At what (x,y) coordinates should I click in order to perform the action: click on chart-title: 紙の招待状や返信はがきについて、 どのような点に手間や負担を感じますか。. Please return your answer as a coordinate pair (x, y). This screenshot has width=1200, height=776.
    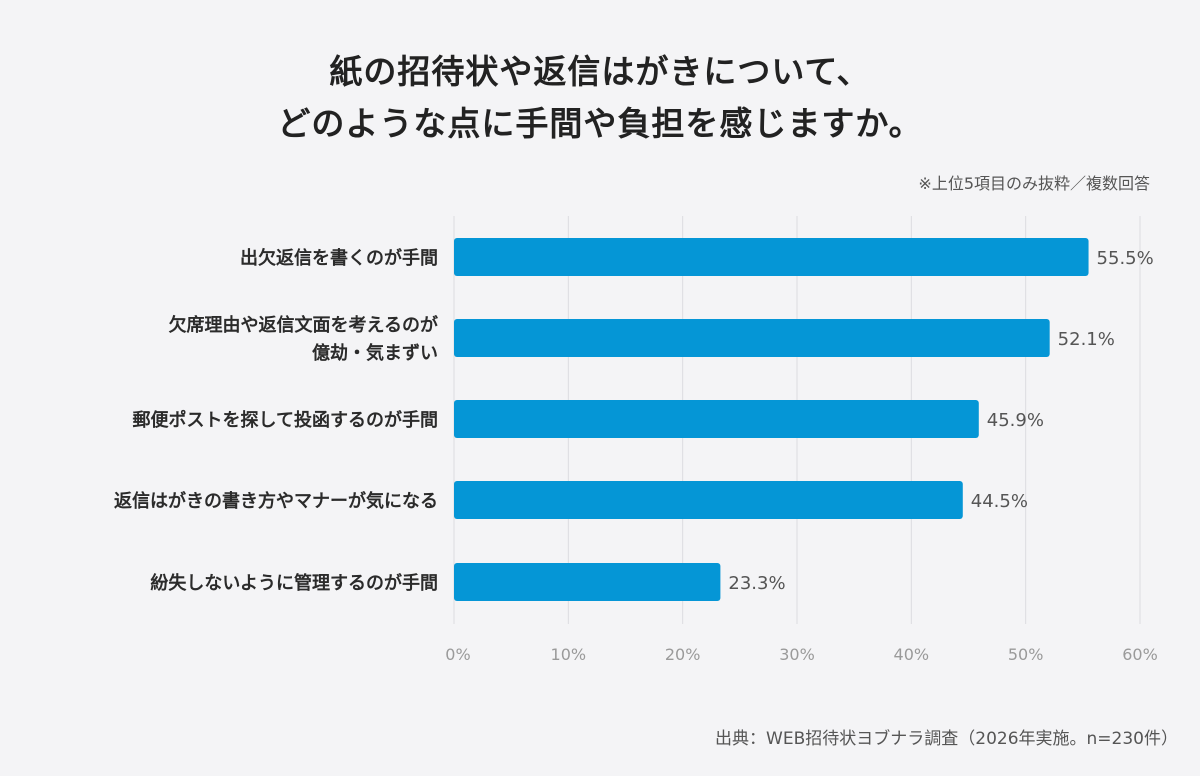
    Looking at the image, I should click on (600, 98).